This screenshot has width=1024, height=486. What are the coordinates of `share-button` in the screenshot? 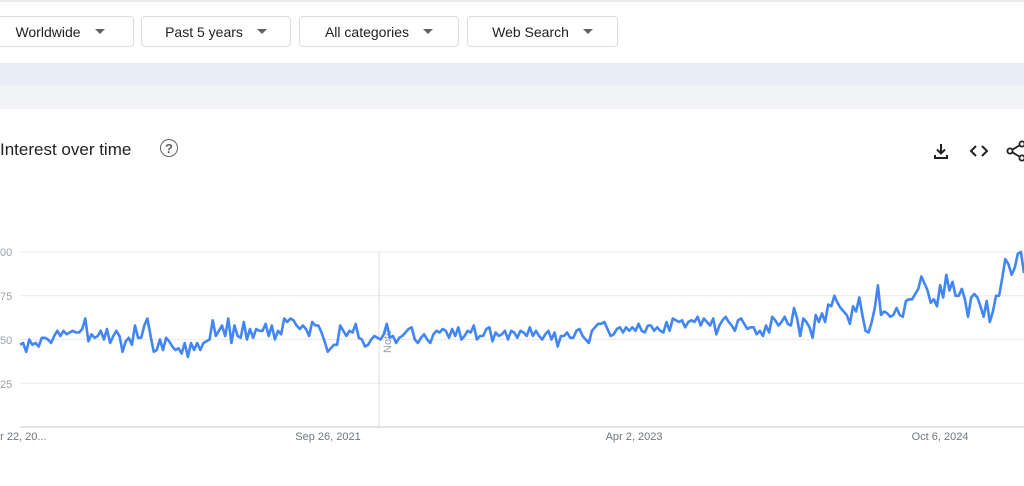 It's located at (1015, 151).